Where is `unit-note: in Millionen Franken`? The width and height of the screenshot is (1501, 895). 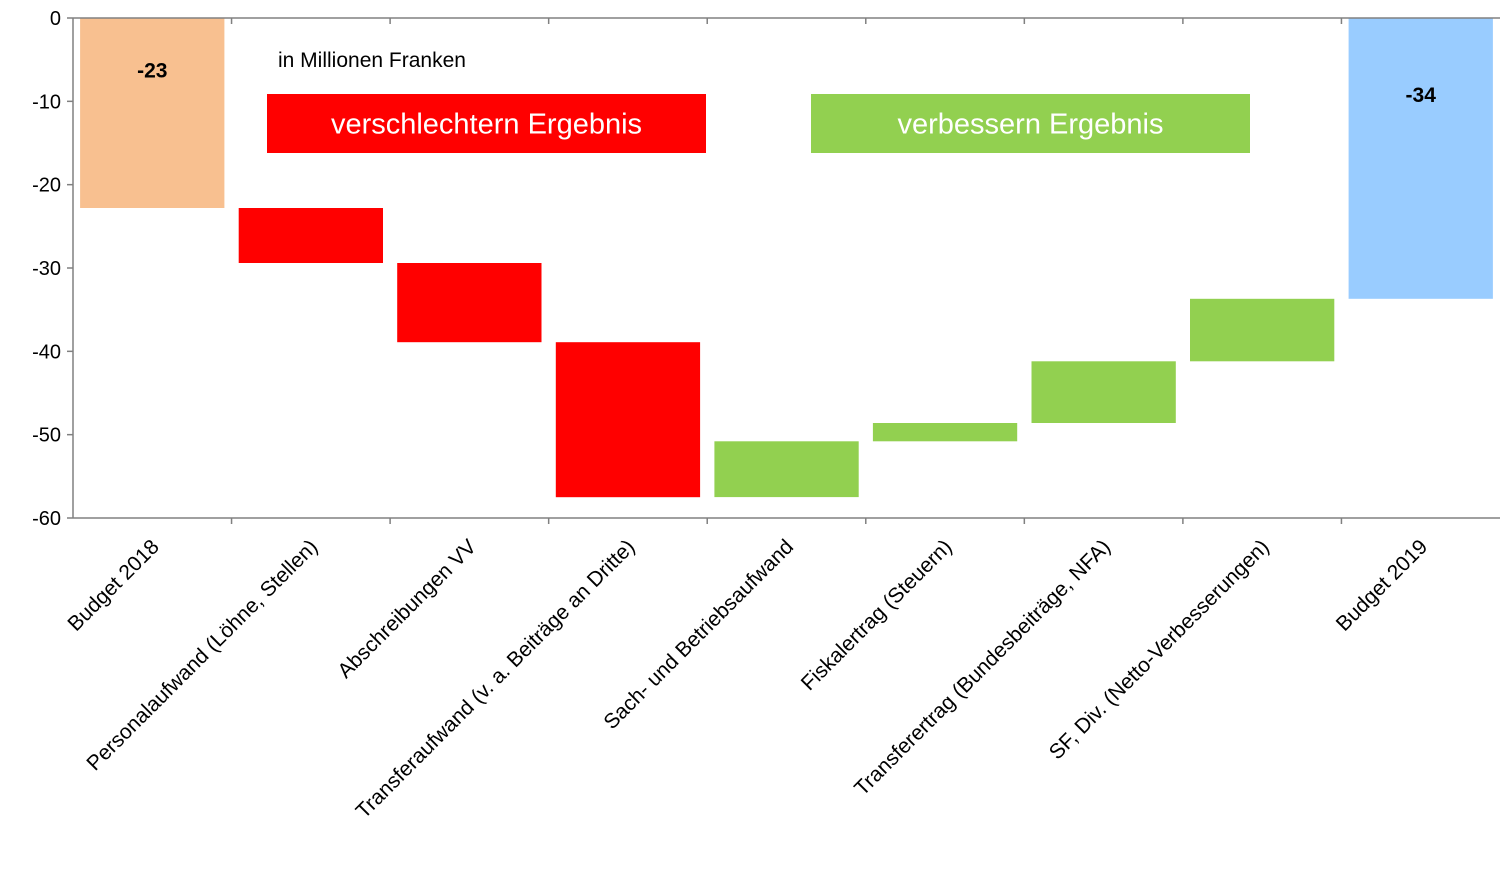
unit-note: in Millionen Franken is located at coordinates (372, 60).